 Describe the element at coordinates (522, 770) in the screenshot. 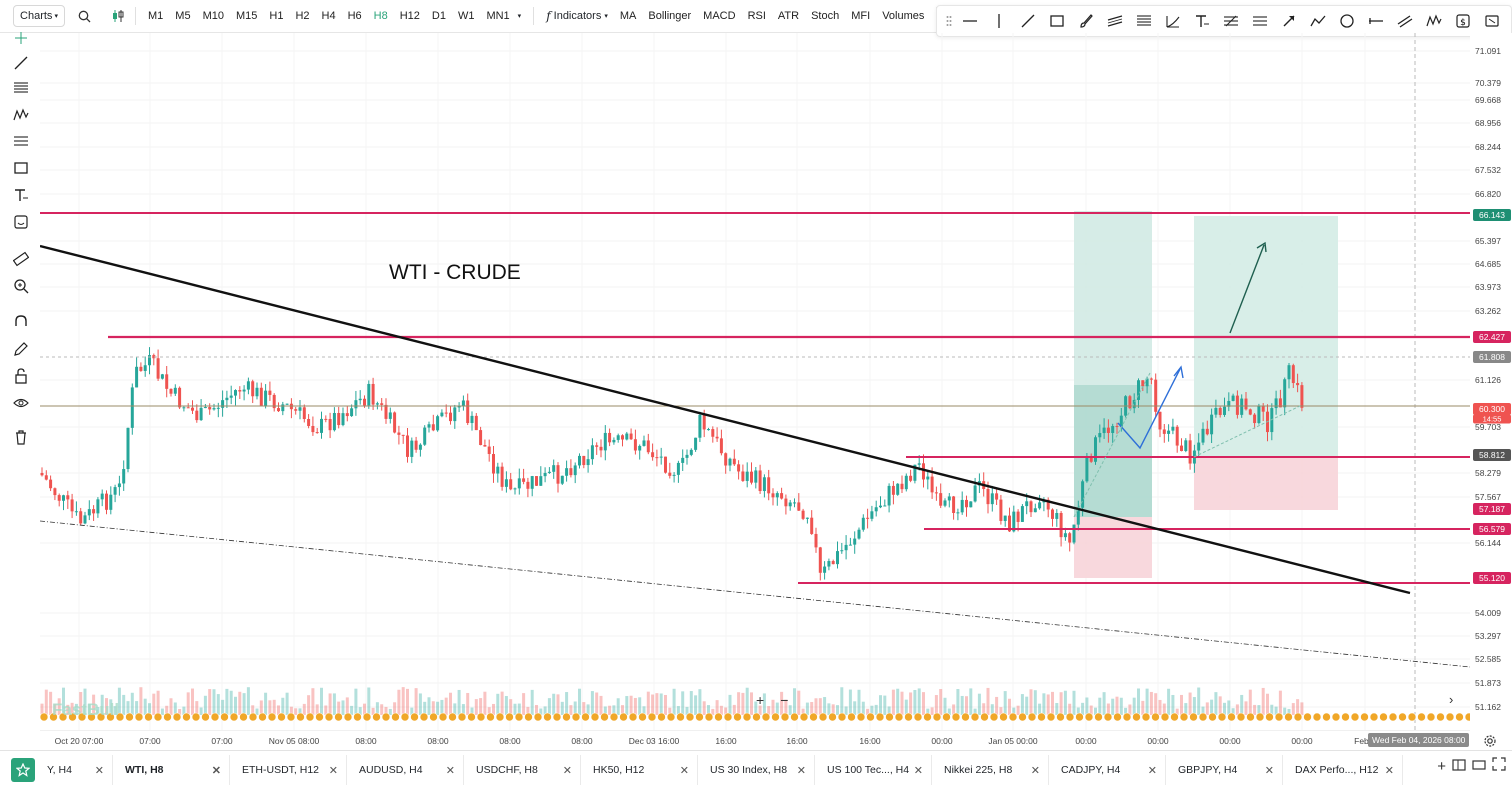

I see `symbol-tab: USDCHF, H8 ✕` at that location.